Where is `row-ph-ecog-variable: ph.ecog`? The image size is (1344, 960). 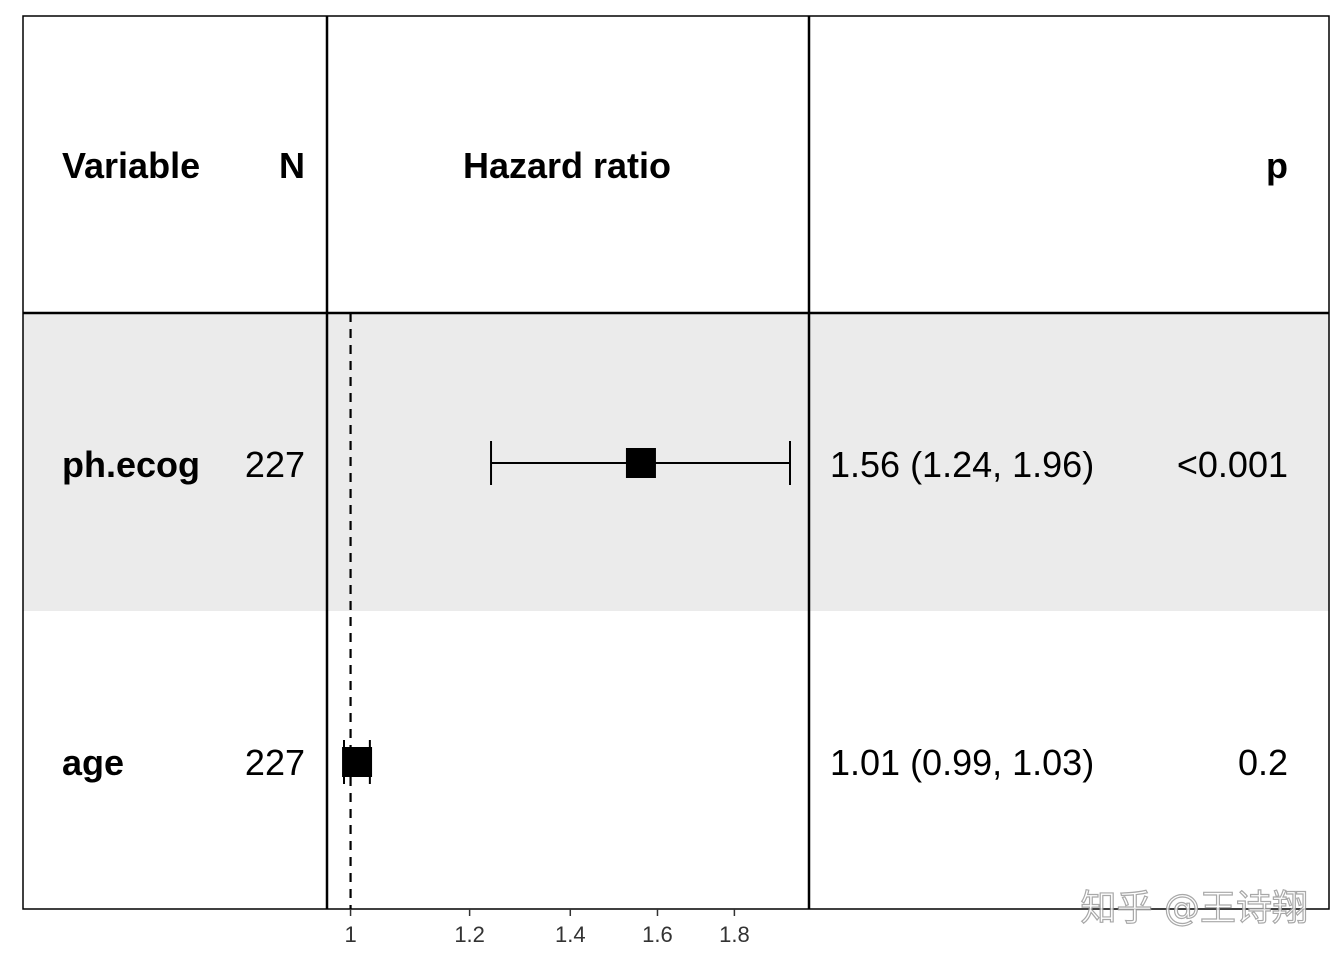
row-ph-ecog-variable: ph.ecog is located at coordinates (131, 464).